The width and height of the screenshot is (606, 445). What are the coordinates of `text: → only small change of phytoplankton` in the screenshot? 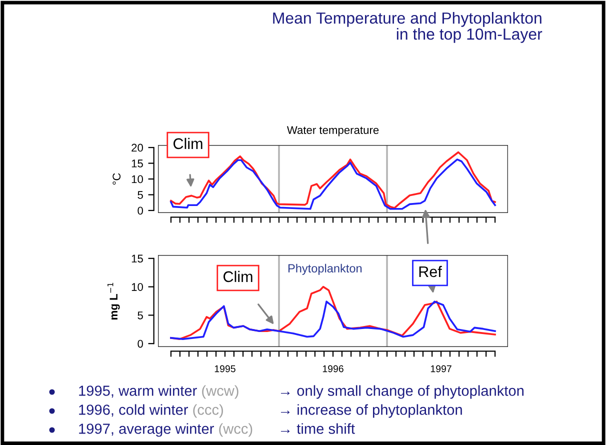 It's located at (402, 392).